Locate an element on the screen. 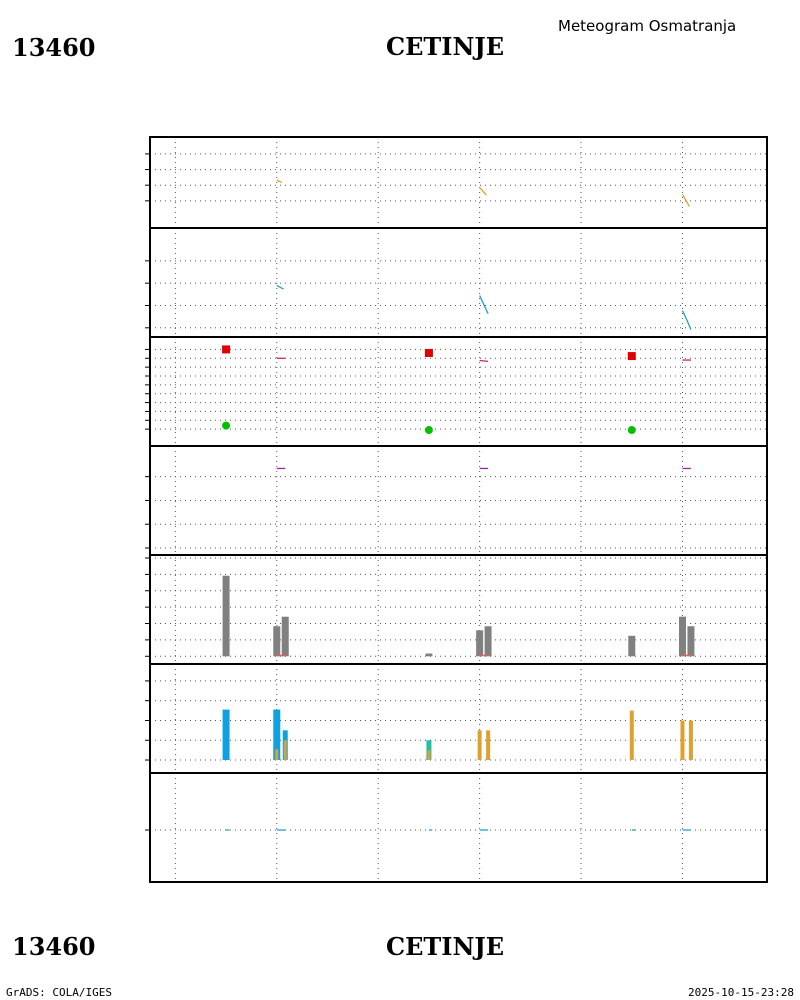 This screenshot has height=1000, width=800. meteogram-subtitle: Meteogram Osmatranja is located at coordinates (647, 26).